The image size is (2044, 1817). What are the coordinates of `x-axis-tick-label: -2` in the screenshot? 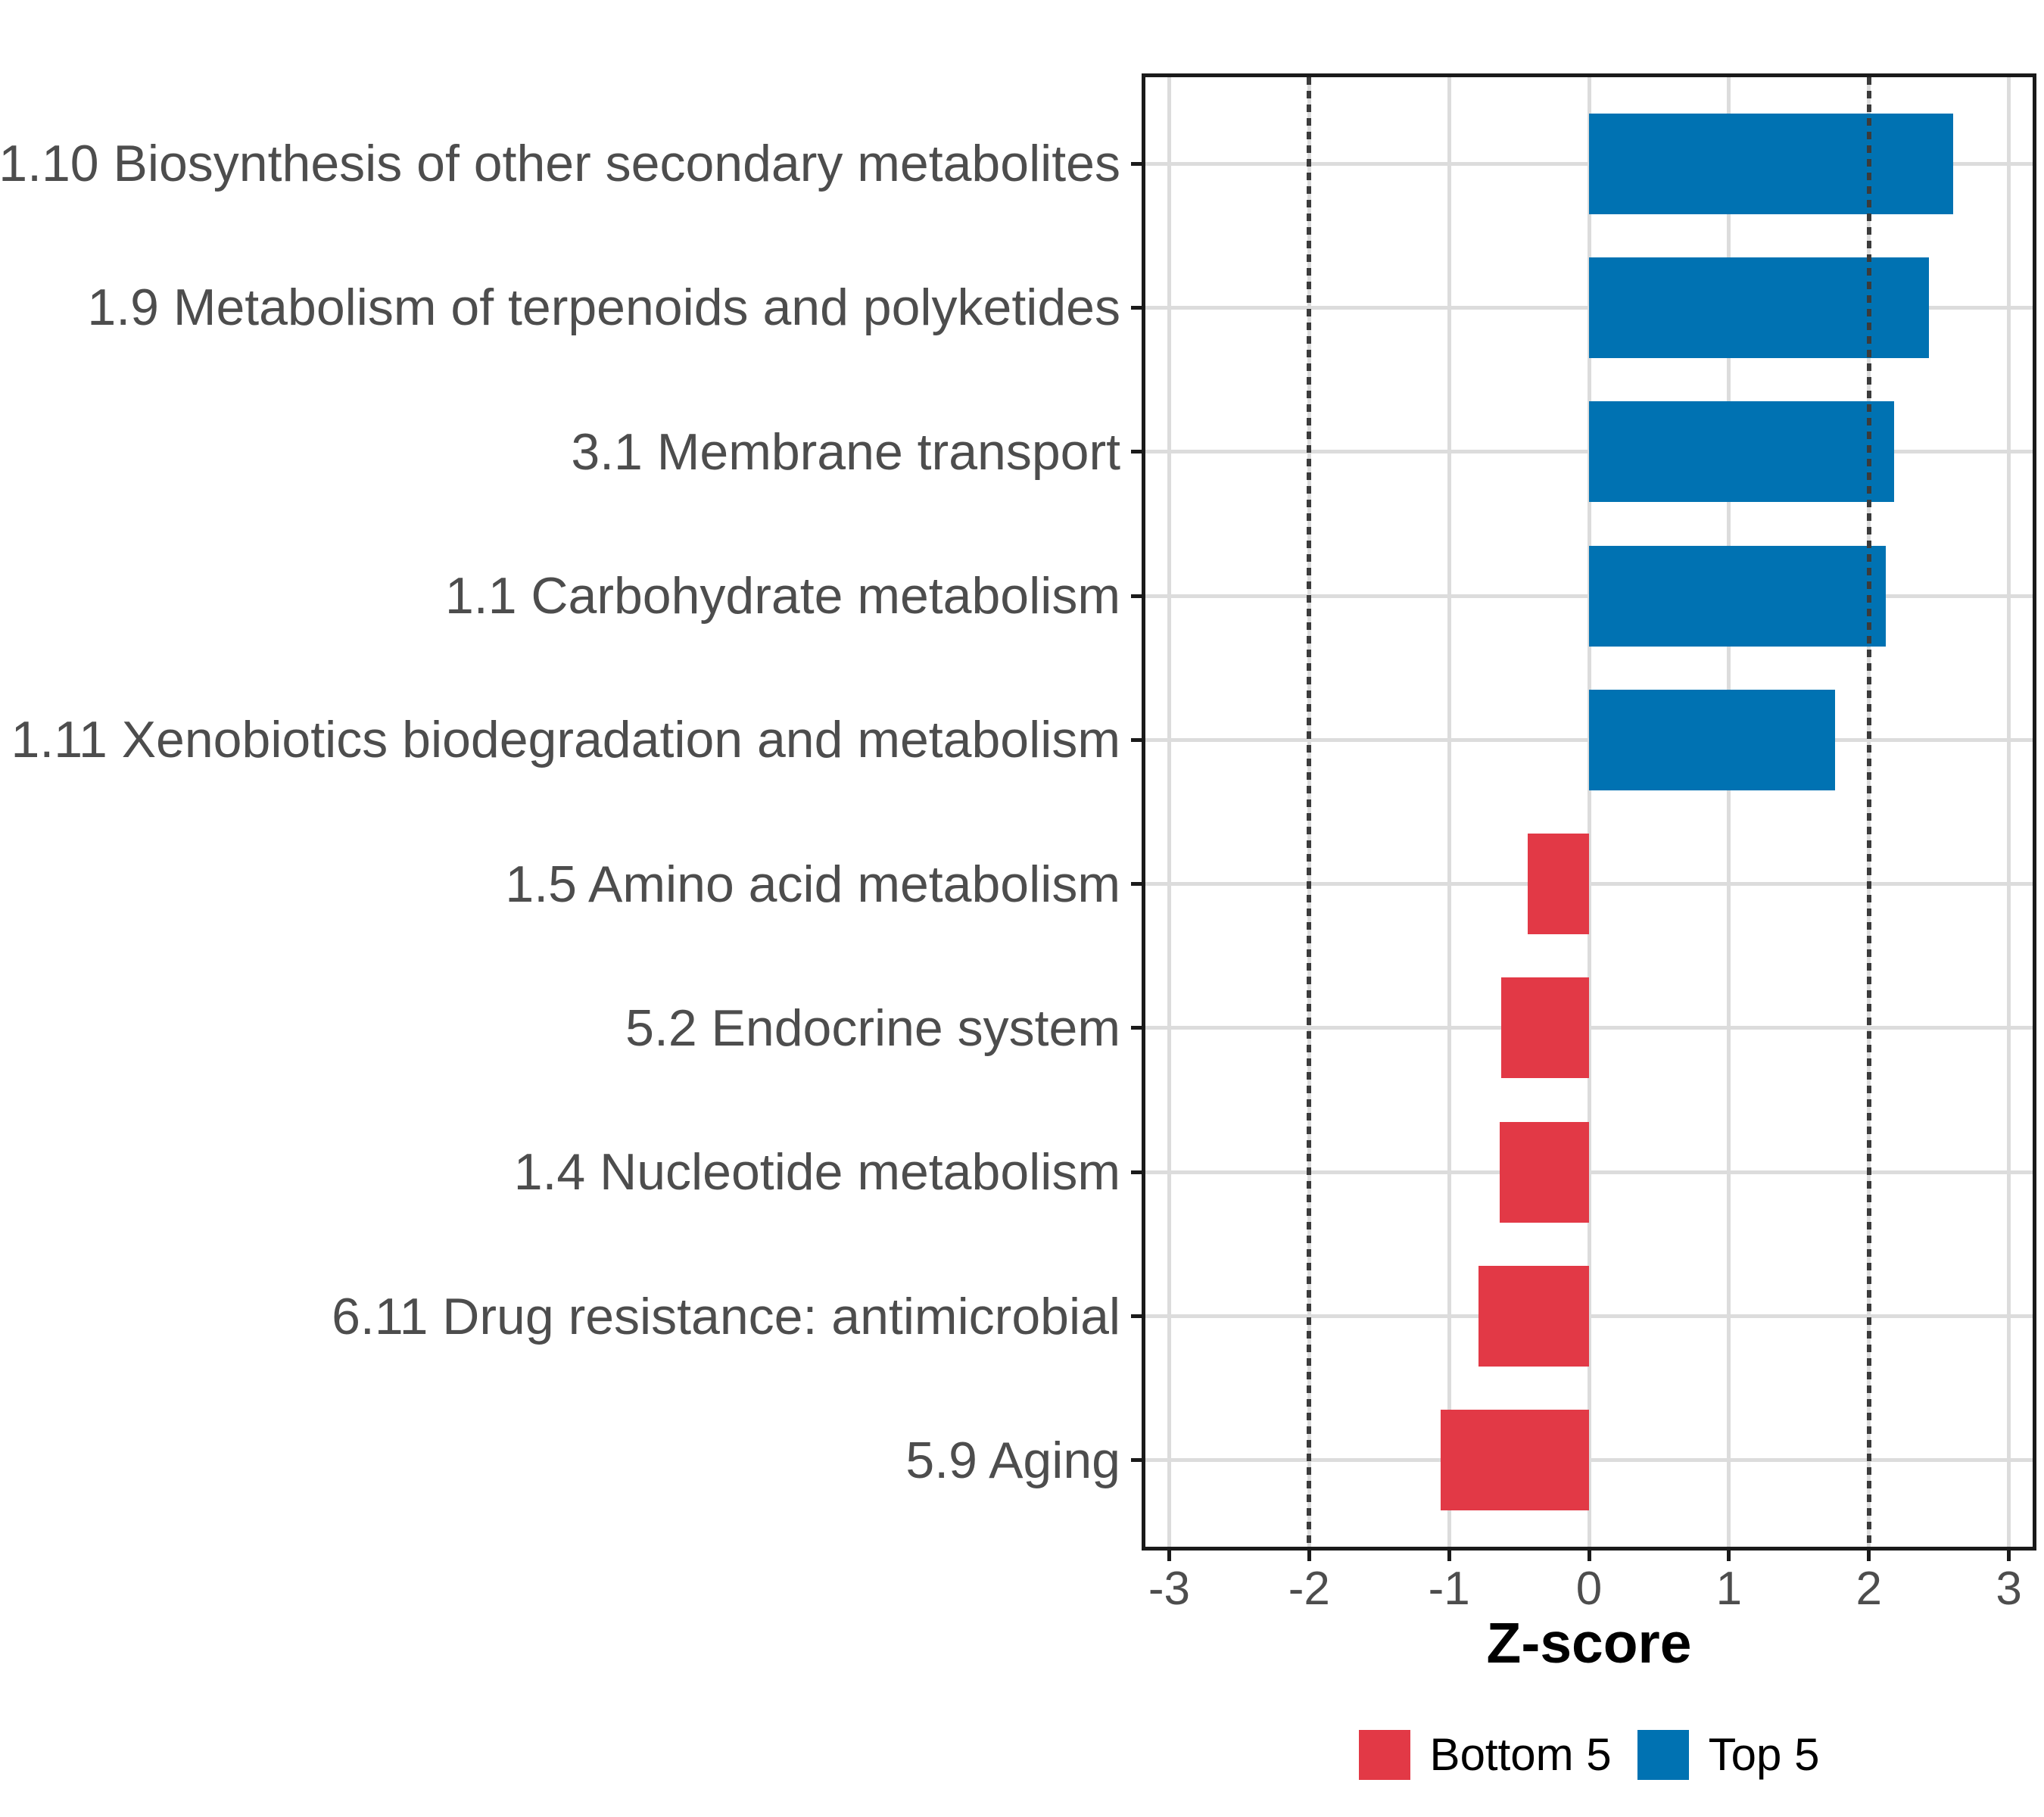 It's located at (1309, 1589).